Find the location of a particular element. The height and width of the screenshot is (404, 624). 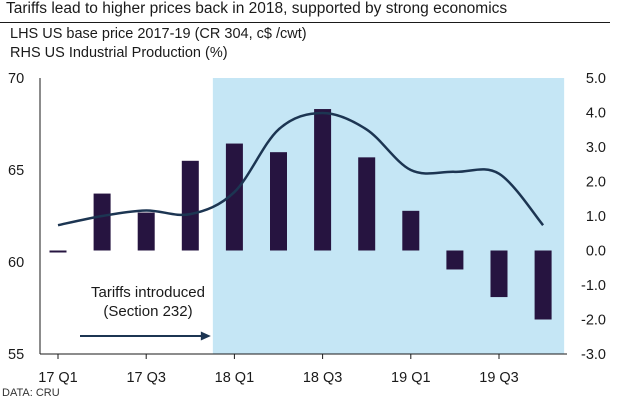

x-tick-label: 17 Q3 is located at coordinates (146, 378).